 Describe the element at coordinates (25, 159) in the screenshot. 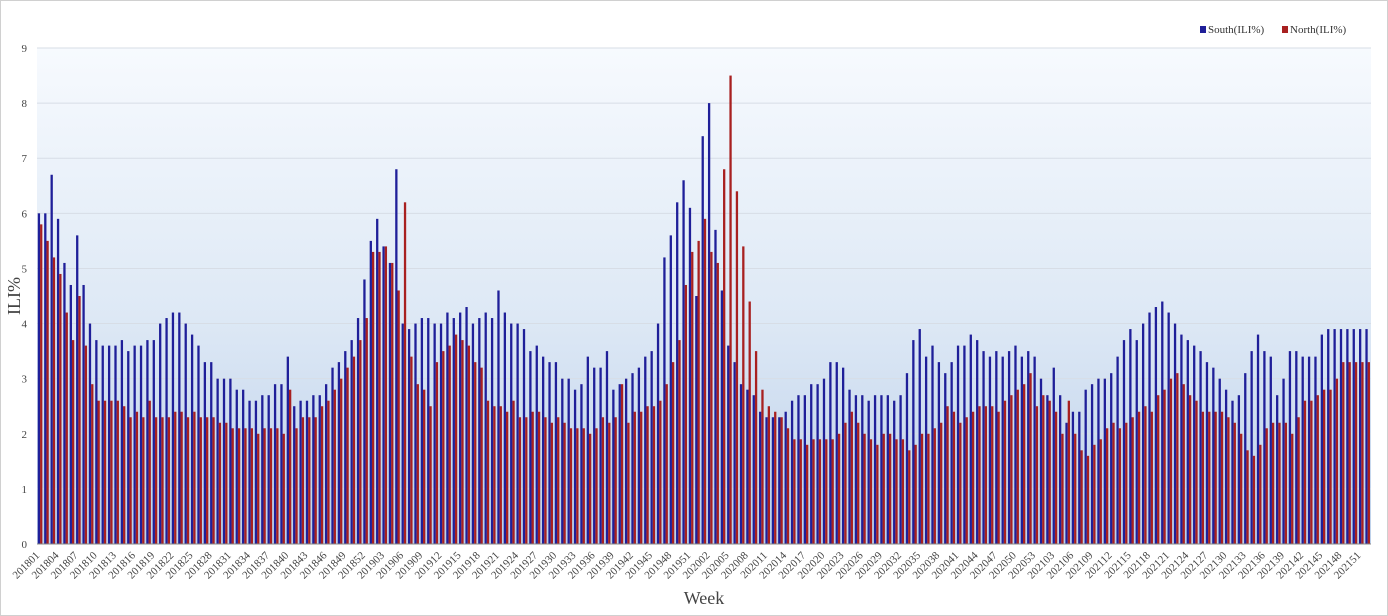

I see `y-tick-label: 7` at that location.